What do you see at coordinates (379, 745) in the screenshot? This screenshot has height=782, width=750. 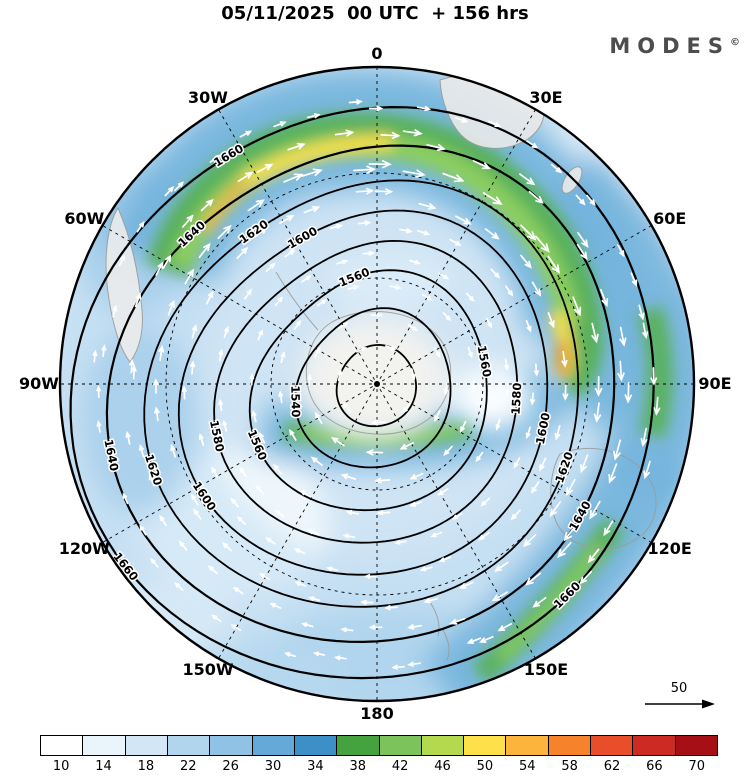 I see `colorbar-cells` at bounding box center [379, 745].